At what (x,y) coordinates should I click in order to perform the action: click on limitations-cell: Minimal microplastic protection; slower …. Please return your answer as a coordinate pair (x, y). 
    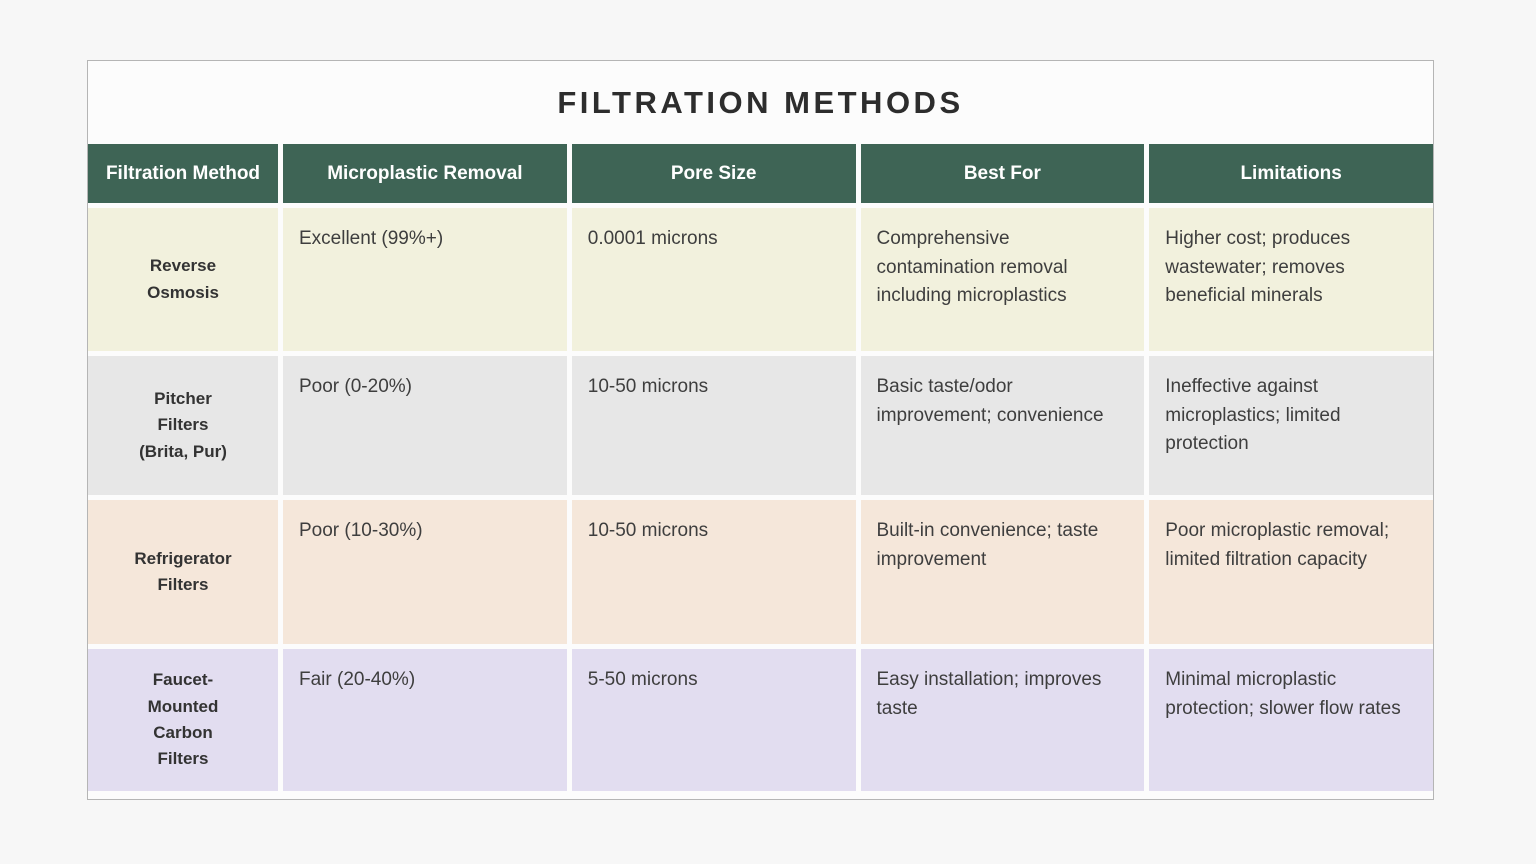
    Looking at the image, I should click on (1291, 720).